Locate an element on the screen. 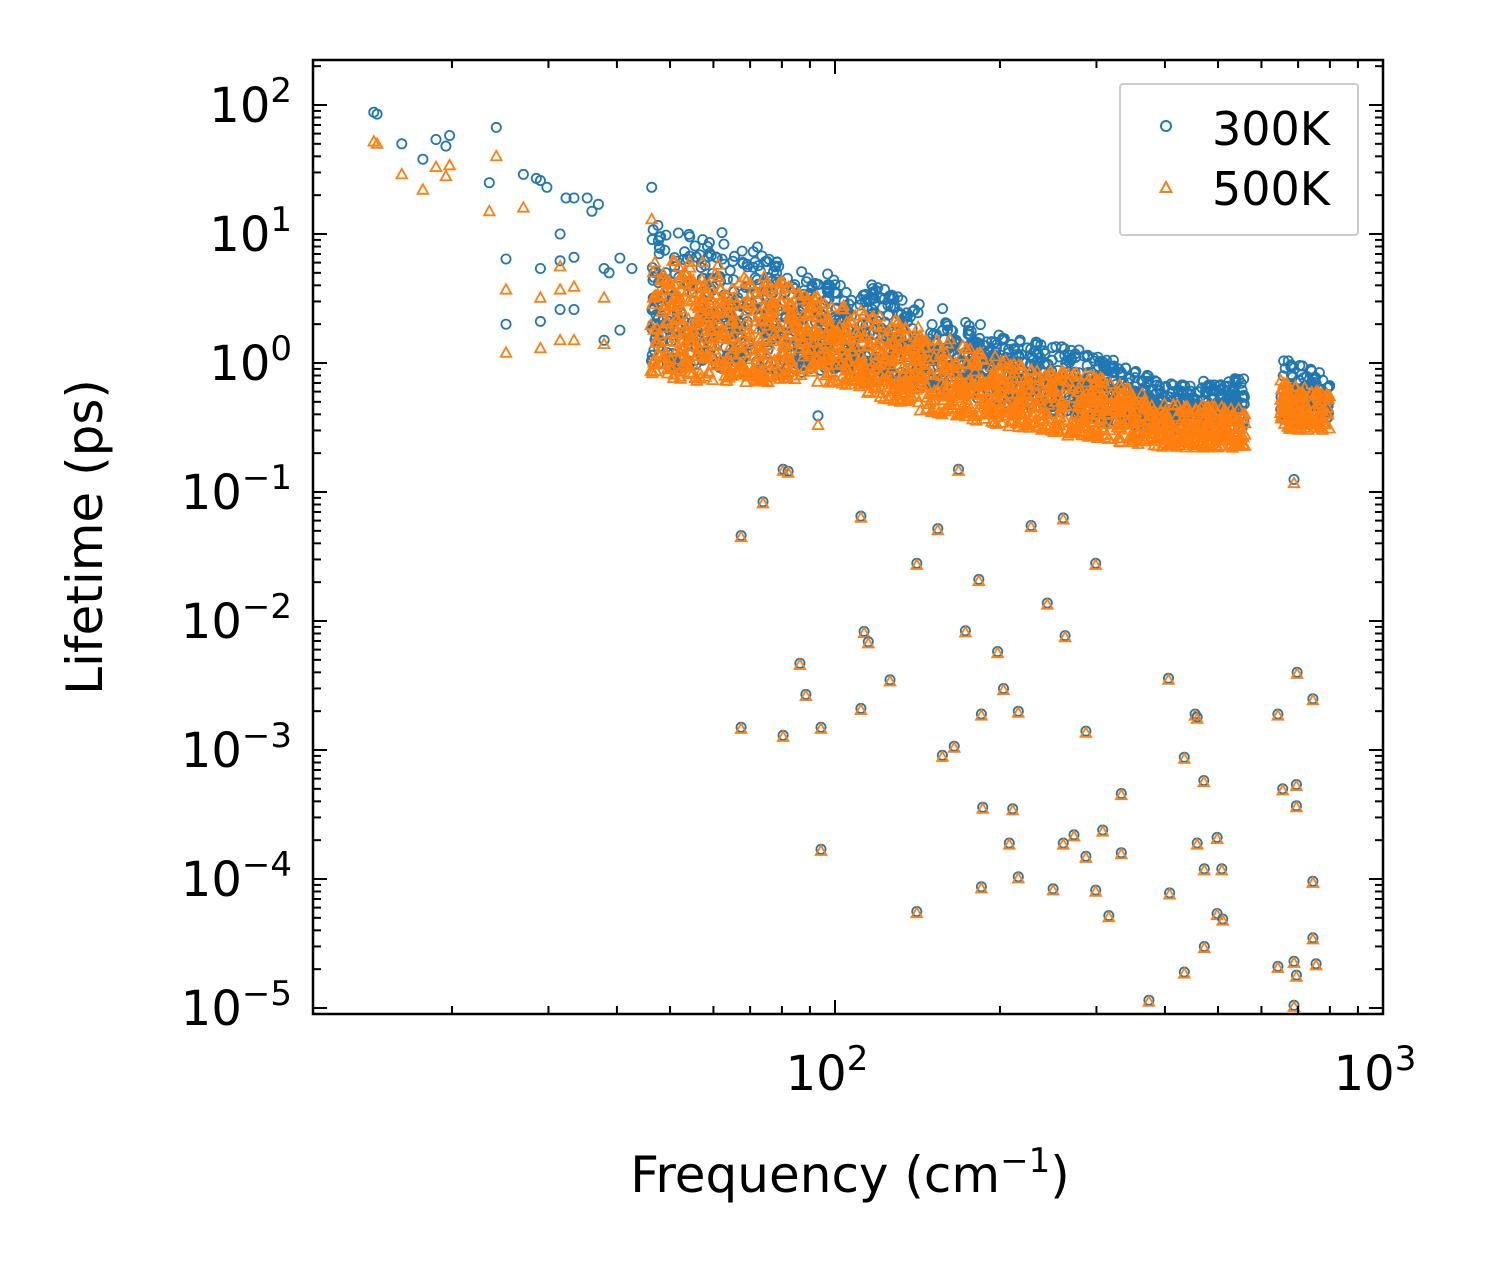  y-tick-label: 10⁻³ is located at coordinates (236, 747).